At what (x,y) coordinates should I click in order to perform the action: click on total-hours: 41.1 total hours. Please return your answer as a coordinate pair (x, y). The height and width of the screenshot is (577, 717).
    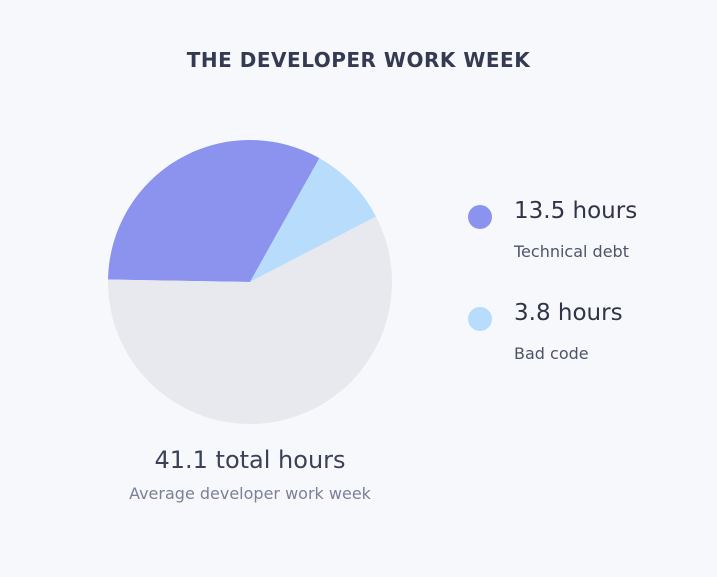
    Looking at the image, I should click on (250, 460).